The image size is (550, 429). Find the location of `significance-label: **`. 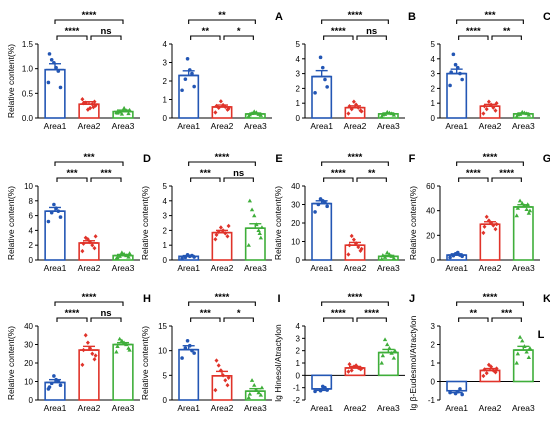

significance-label: ** is located at coordinates (474, 313).